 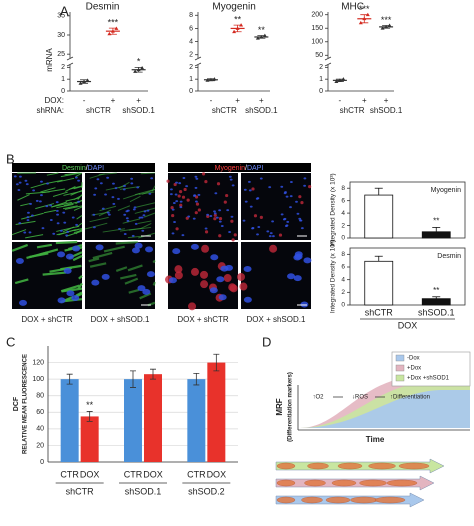 I want to click on step: ↑O2, so click(x=318, y=398).